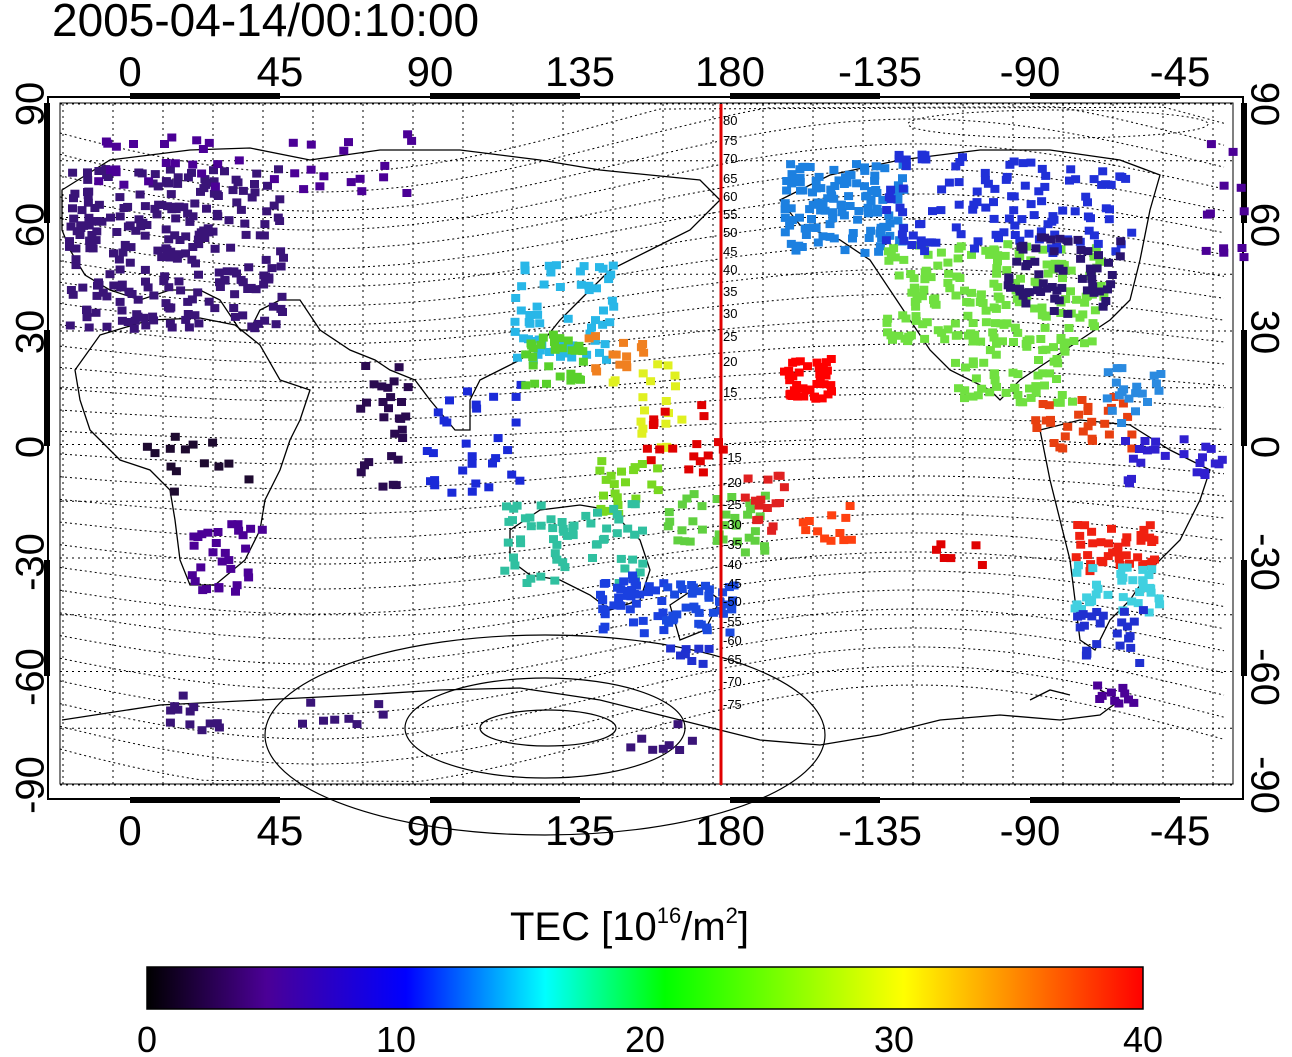 This screenshot has height=1057, width=1292. Describe the element at coordinates (1030, 830) in the screenshot. I see `bottom-tick-label: -90` at that location.